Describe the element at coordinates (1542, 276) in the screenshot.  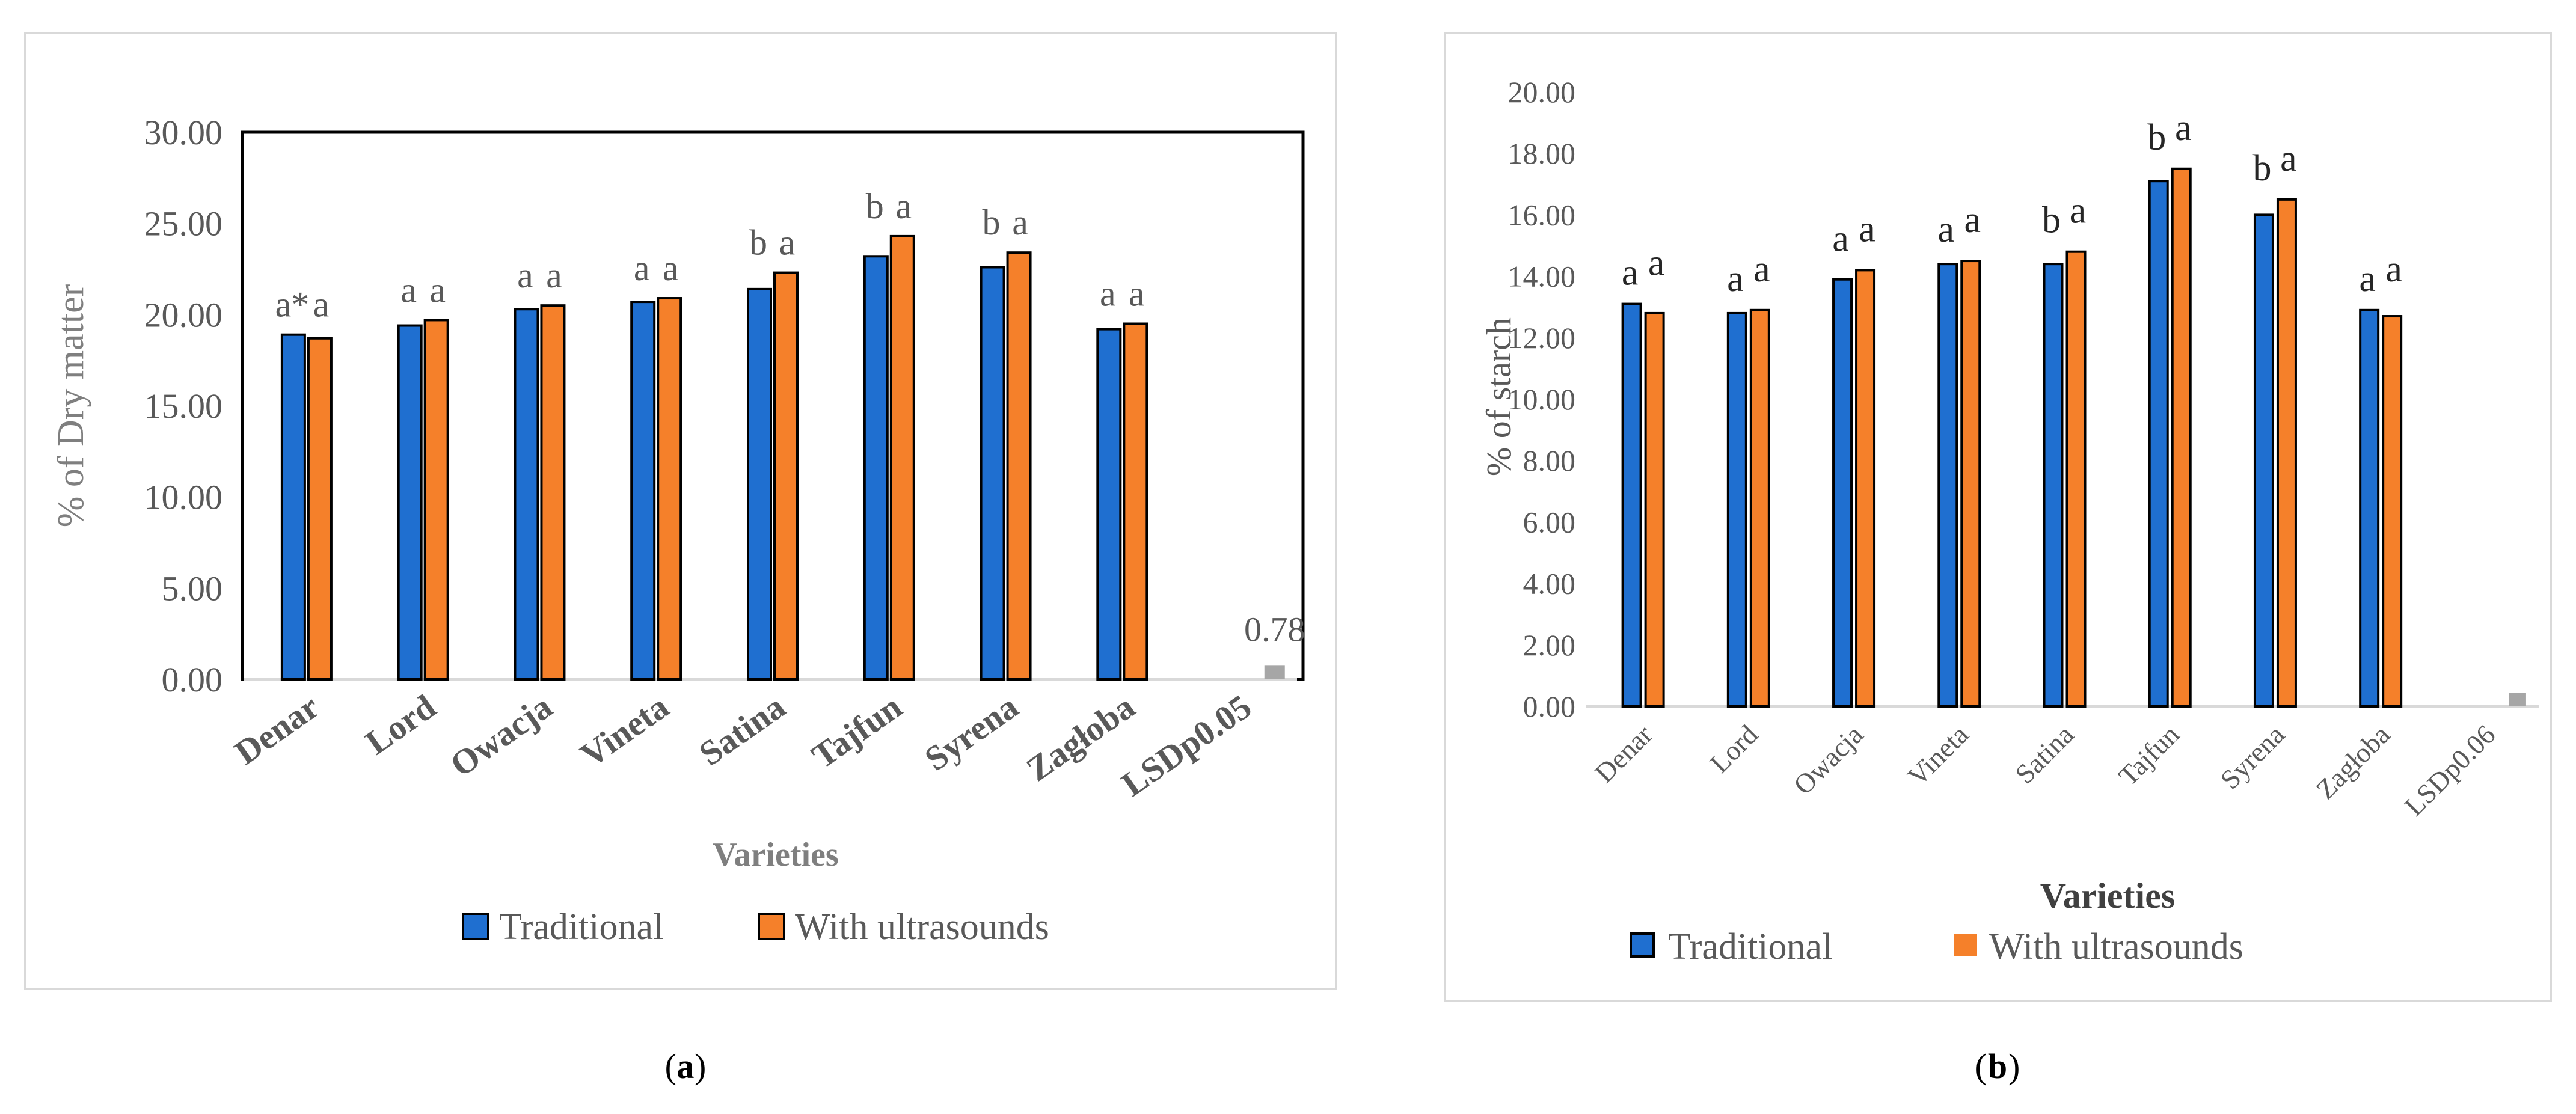
I see `panel-b-y-tick-7: 14.00` at that location.